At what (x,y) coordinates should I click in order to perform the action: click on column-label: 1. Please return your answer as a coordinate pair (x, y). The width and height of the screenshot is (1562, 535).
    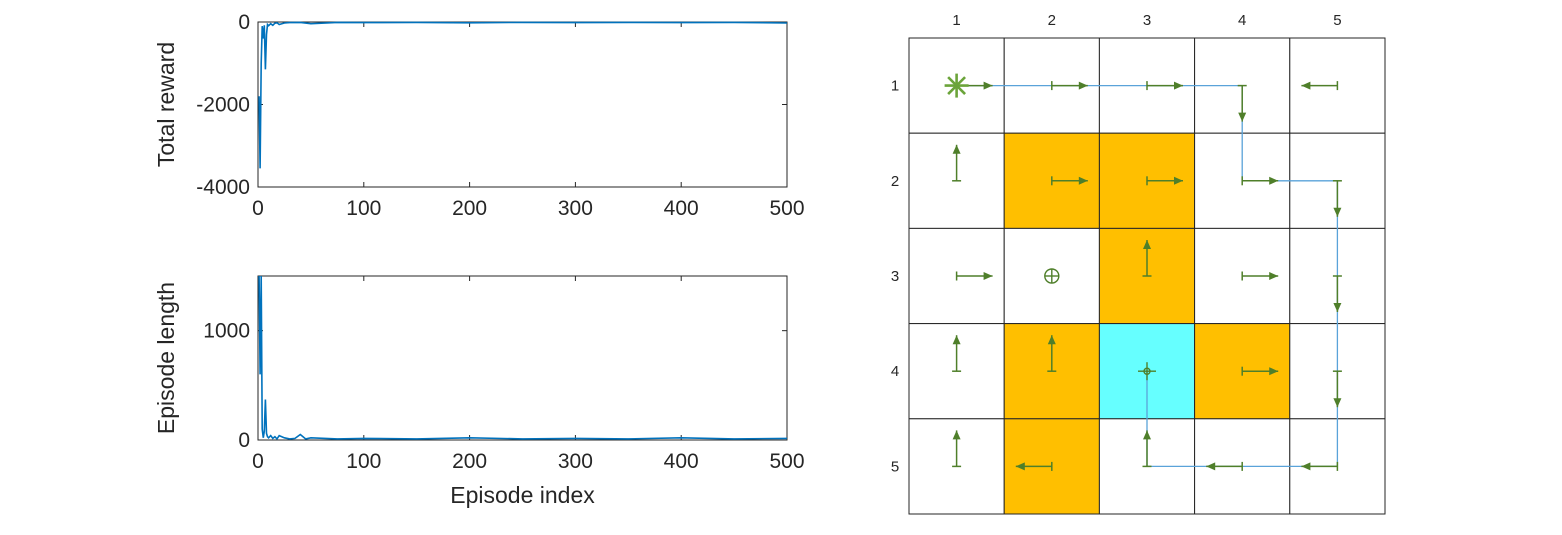
    Looking at the image, I should click on (956, 20).